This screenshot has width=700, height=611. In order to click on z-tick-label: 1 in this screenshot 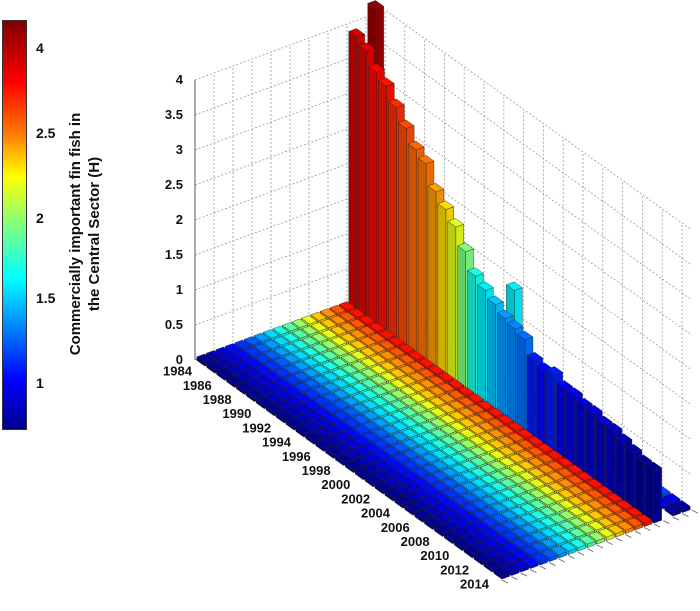, I will do `click(179, 289)`.